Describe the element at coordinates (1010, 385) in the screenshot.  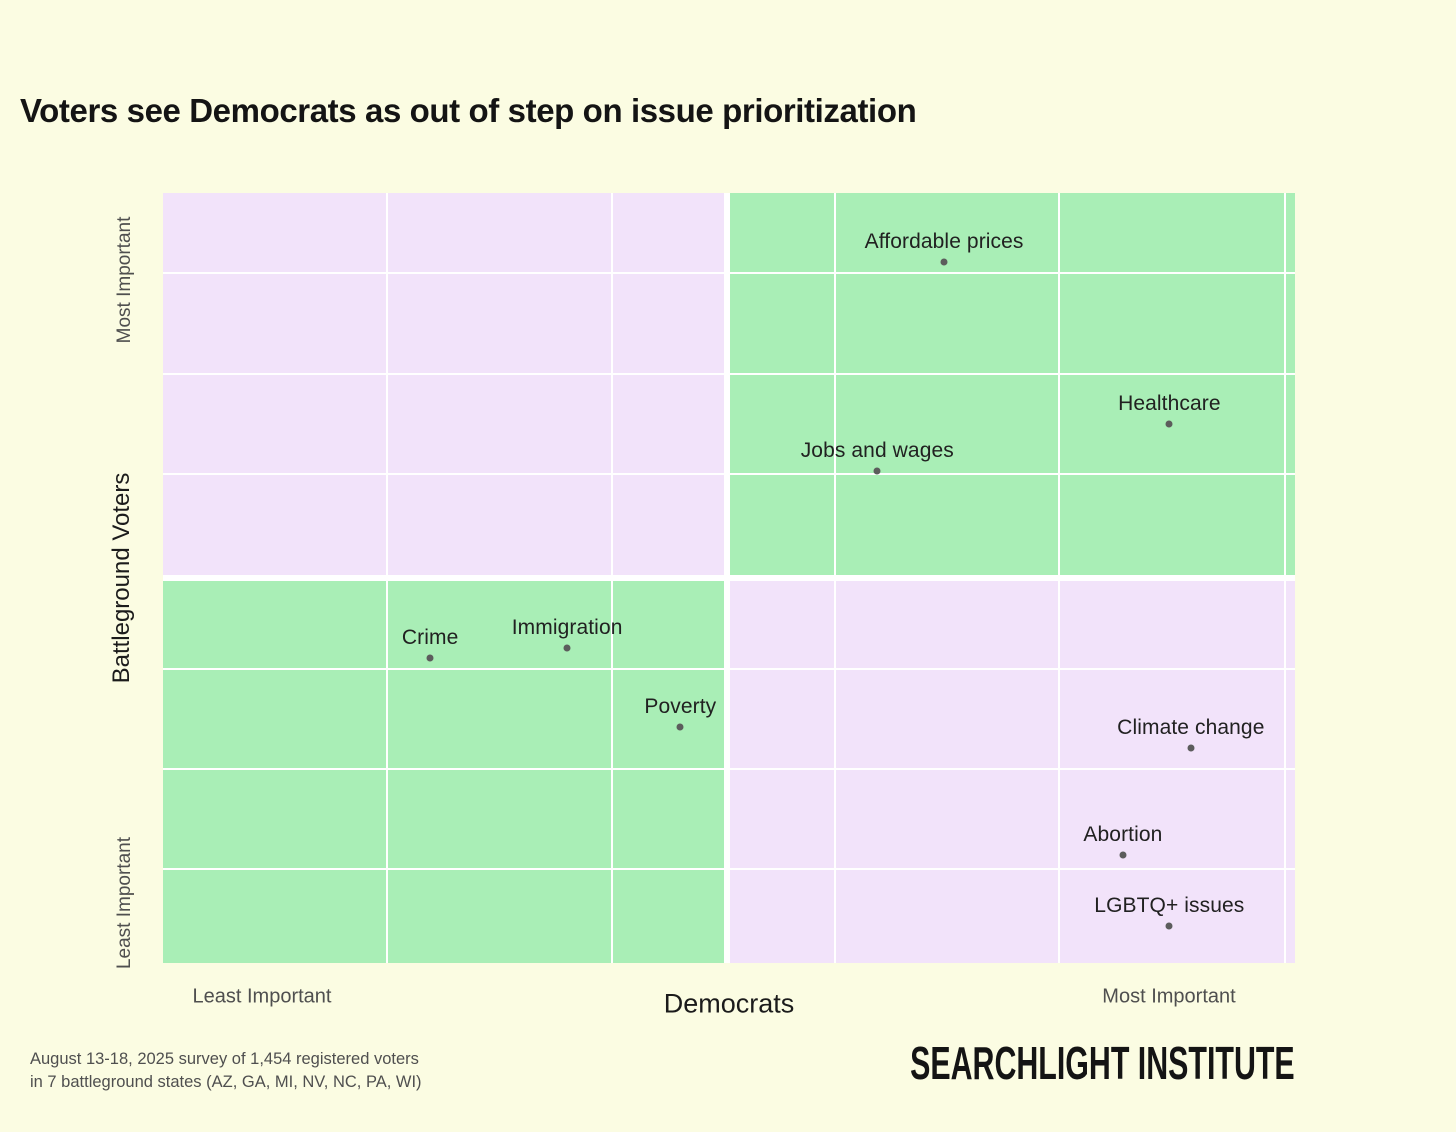
I see `quadrant-top-right` at that location.